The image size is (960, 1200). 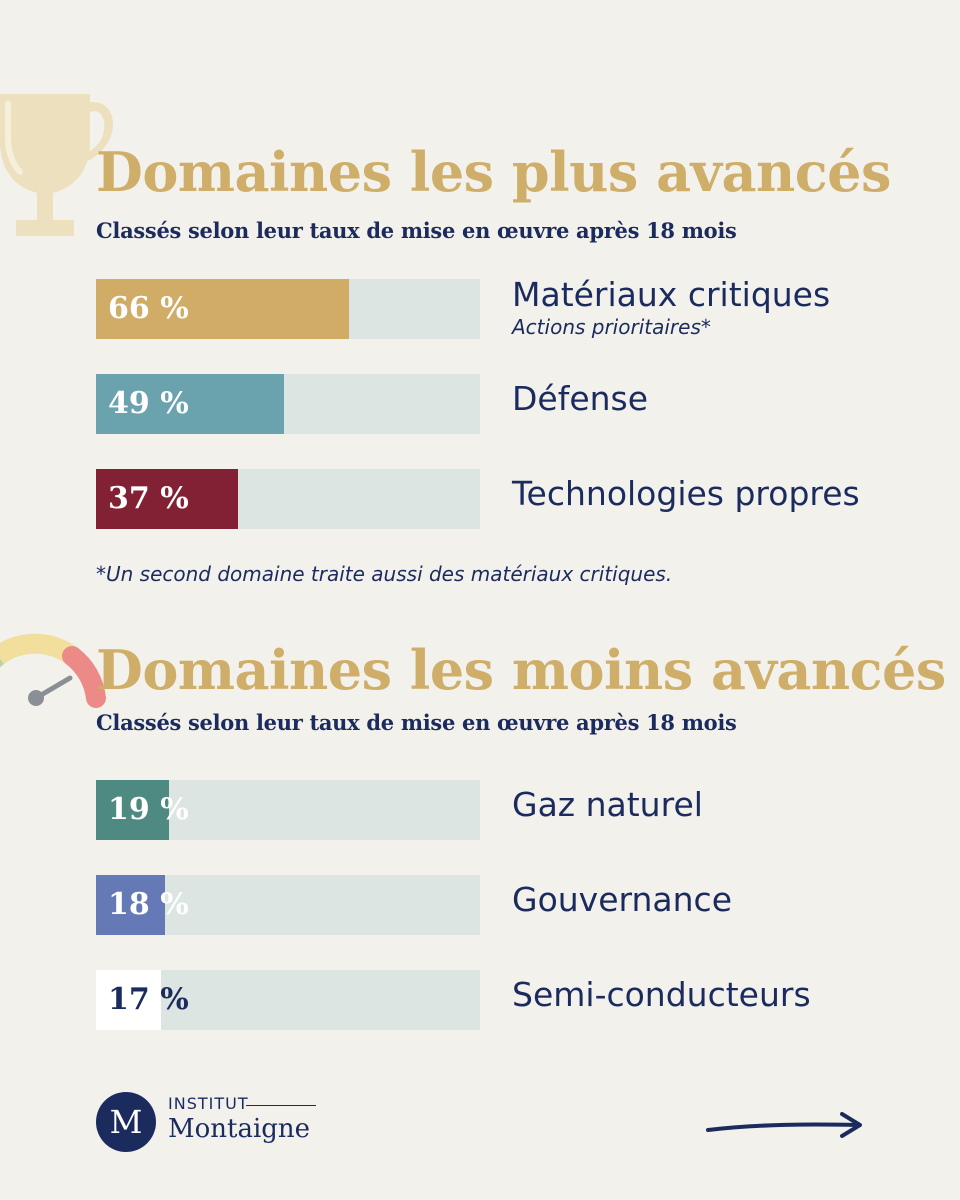 What do you see at coordinates (288, 404) in the screenshot?
I see `top-bar-row: 49 %` at bounding box center [288, 404].